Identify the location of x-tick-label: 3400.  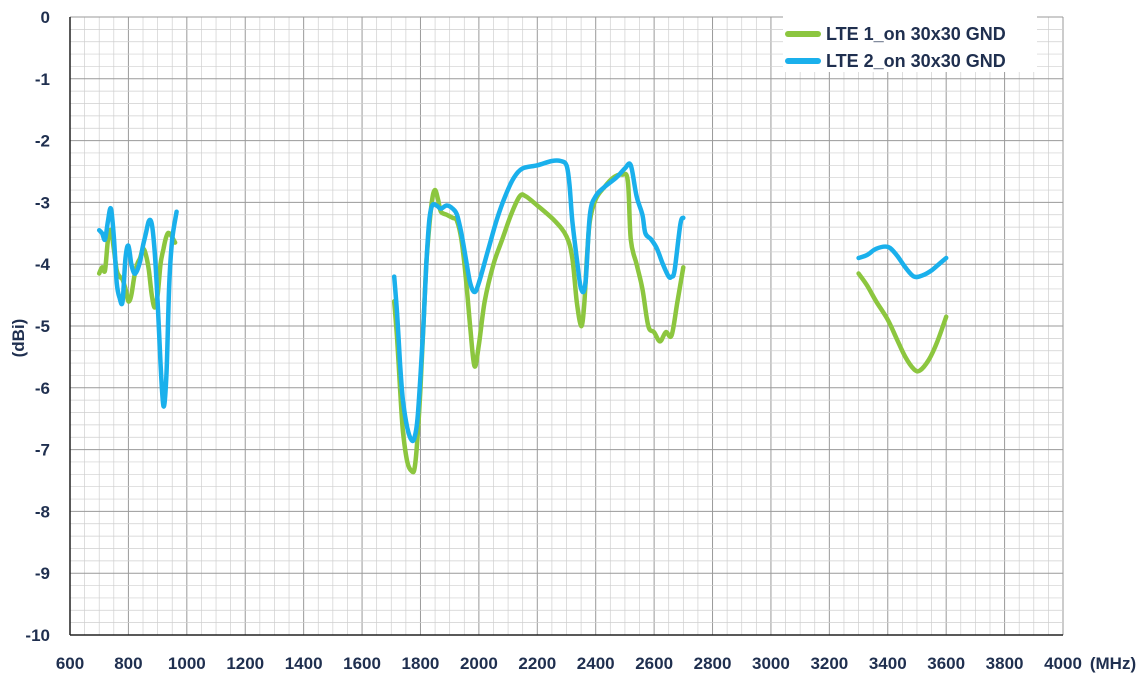
(888, 663).